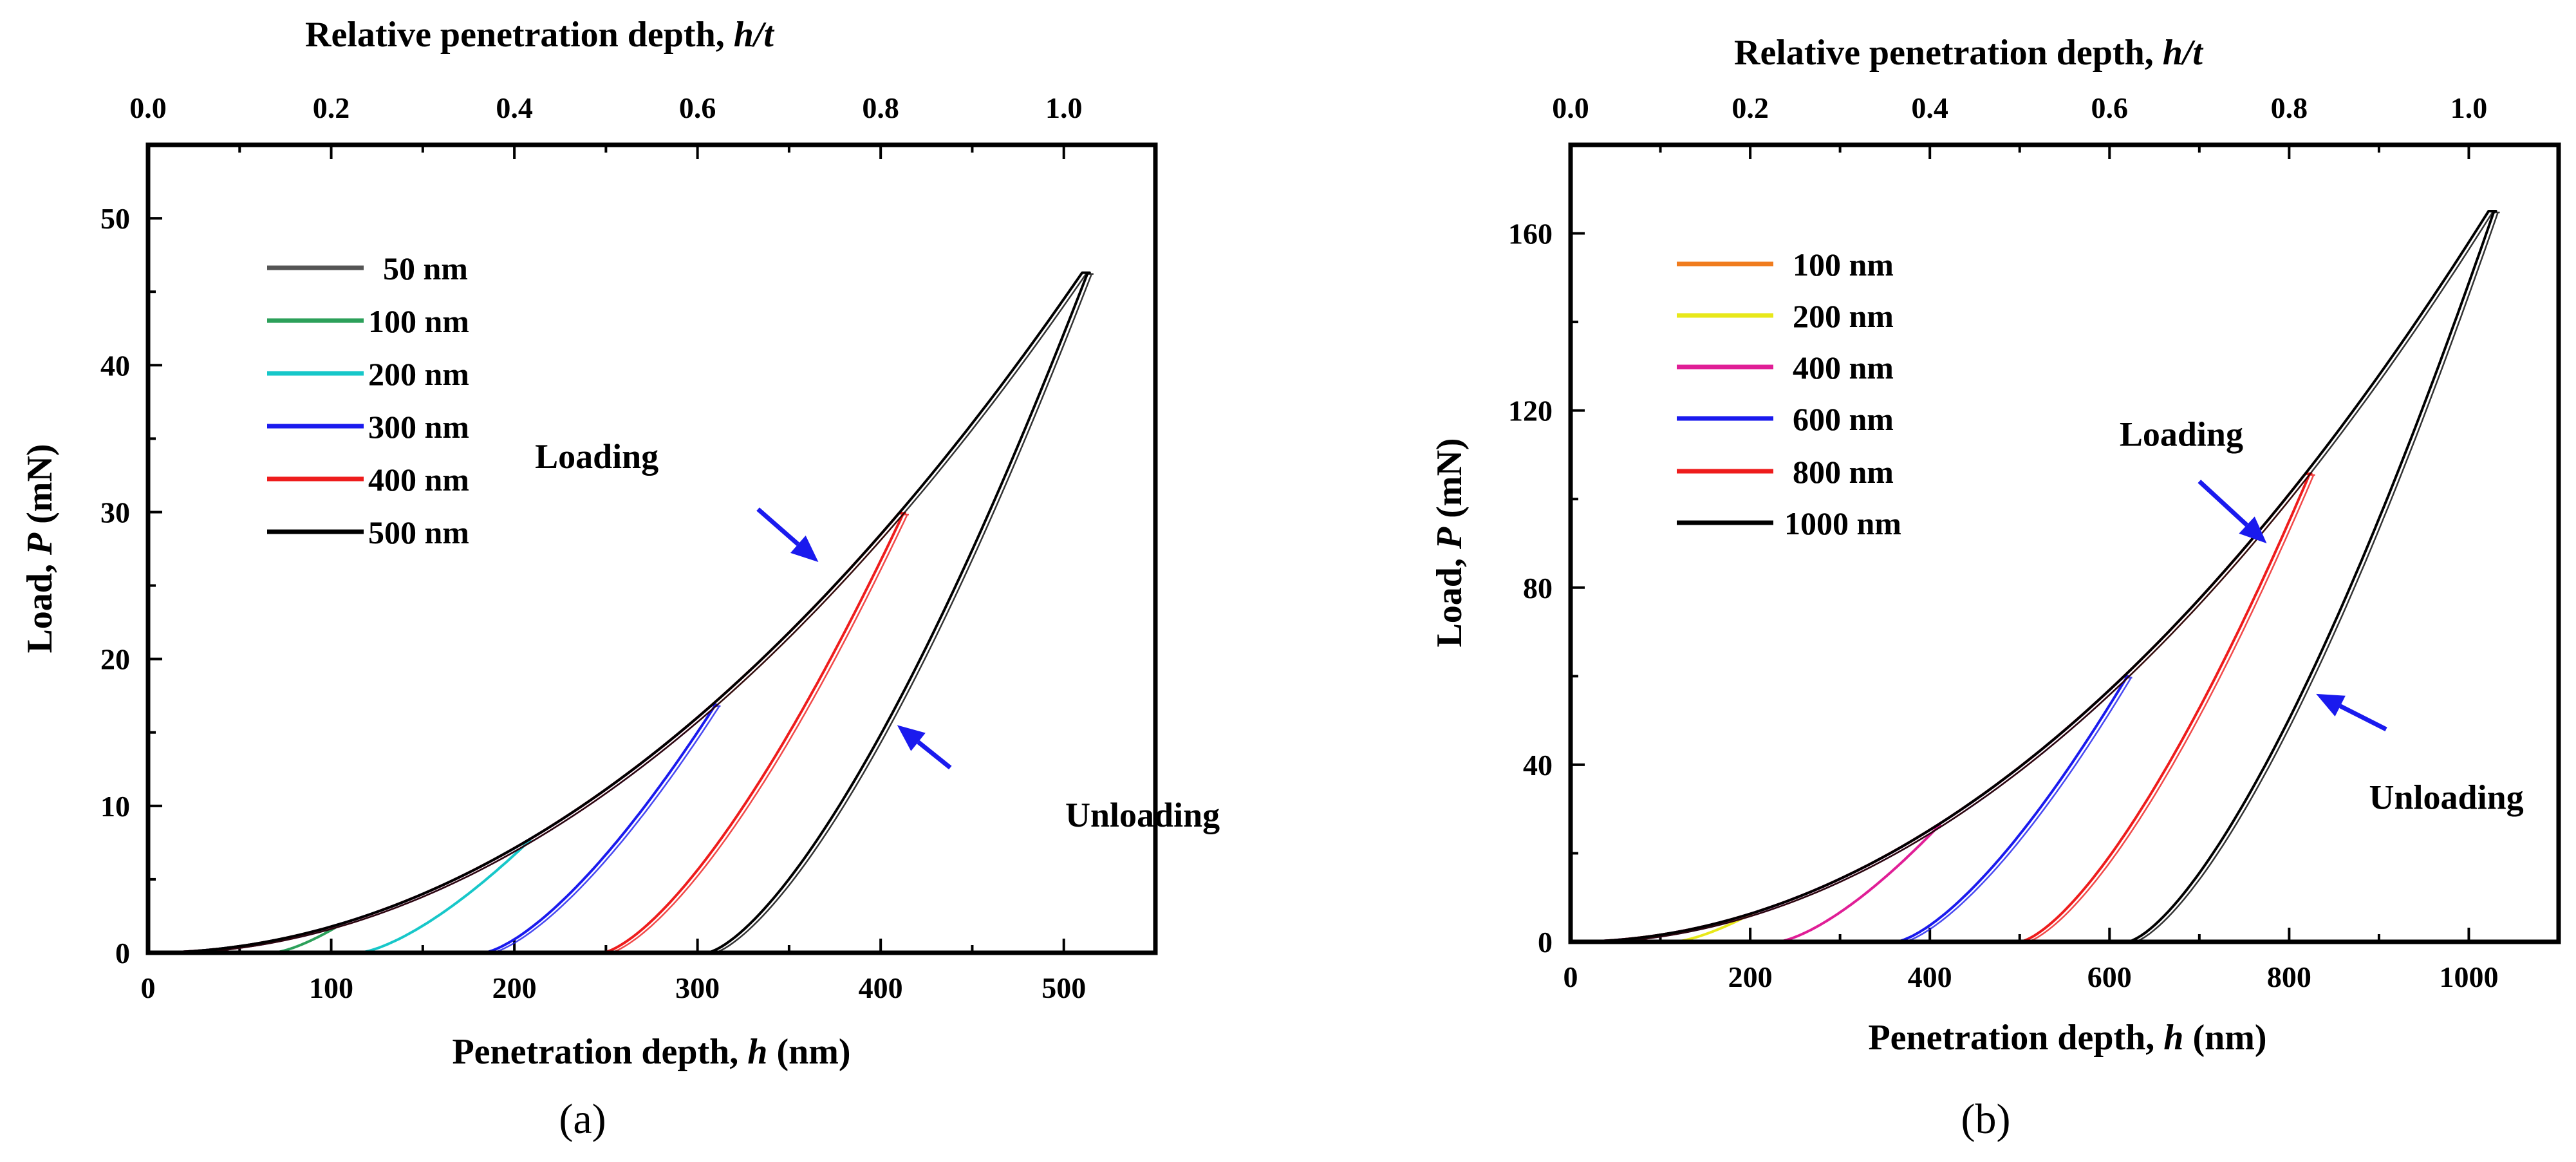  I want to click on chart-a-annotation-loading: Loading, so click(596, 457).